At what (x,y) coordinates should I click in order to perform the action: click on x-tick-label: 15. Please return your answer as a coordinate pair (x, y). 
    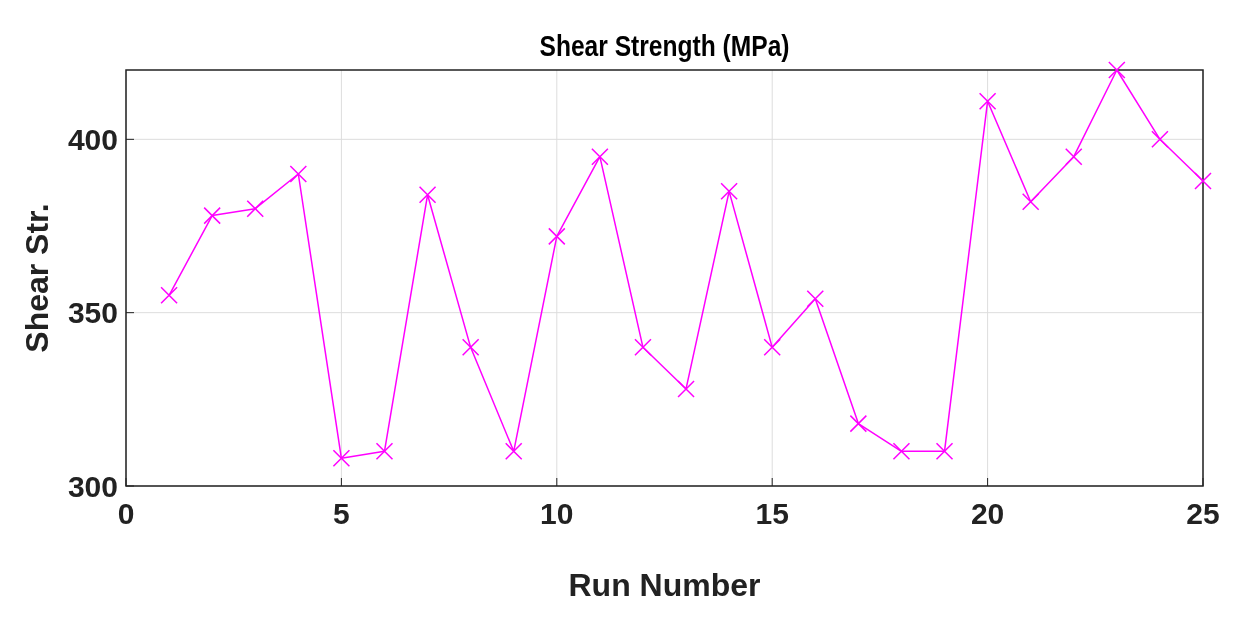
    Looking at the image, I should click on (772, 513).